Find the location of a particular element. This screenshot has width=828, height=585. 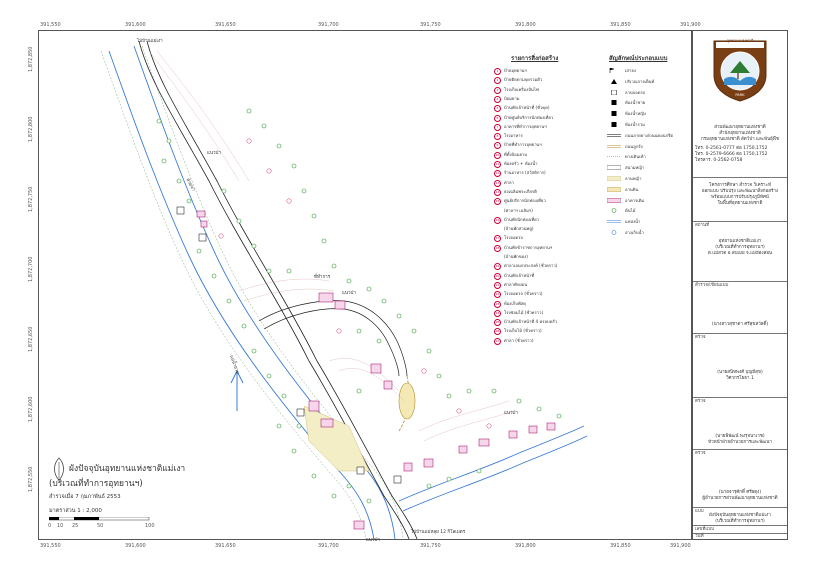

coord-bottom-4: 391,750 is located at coordinates (430, 546).